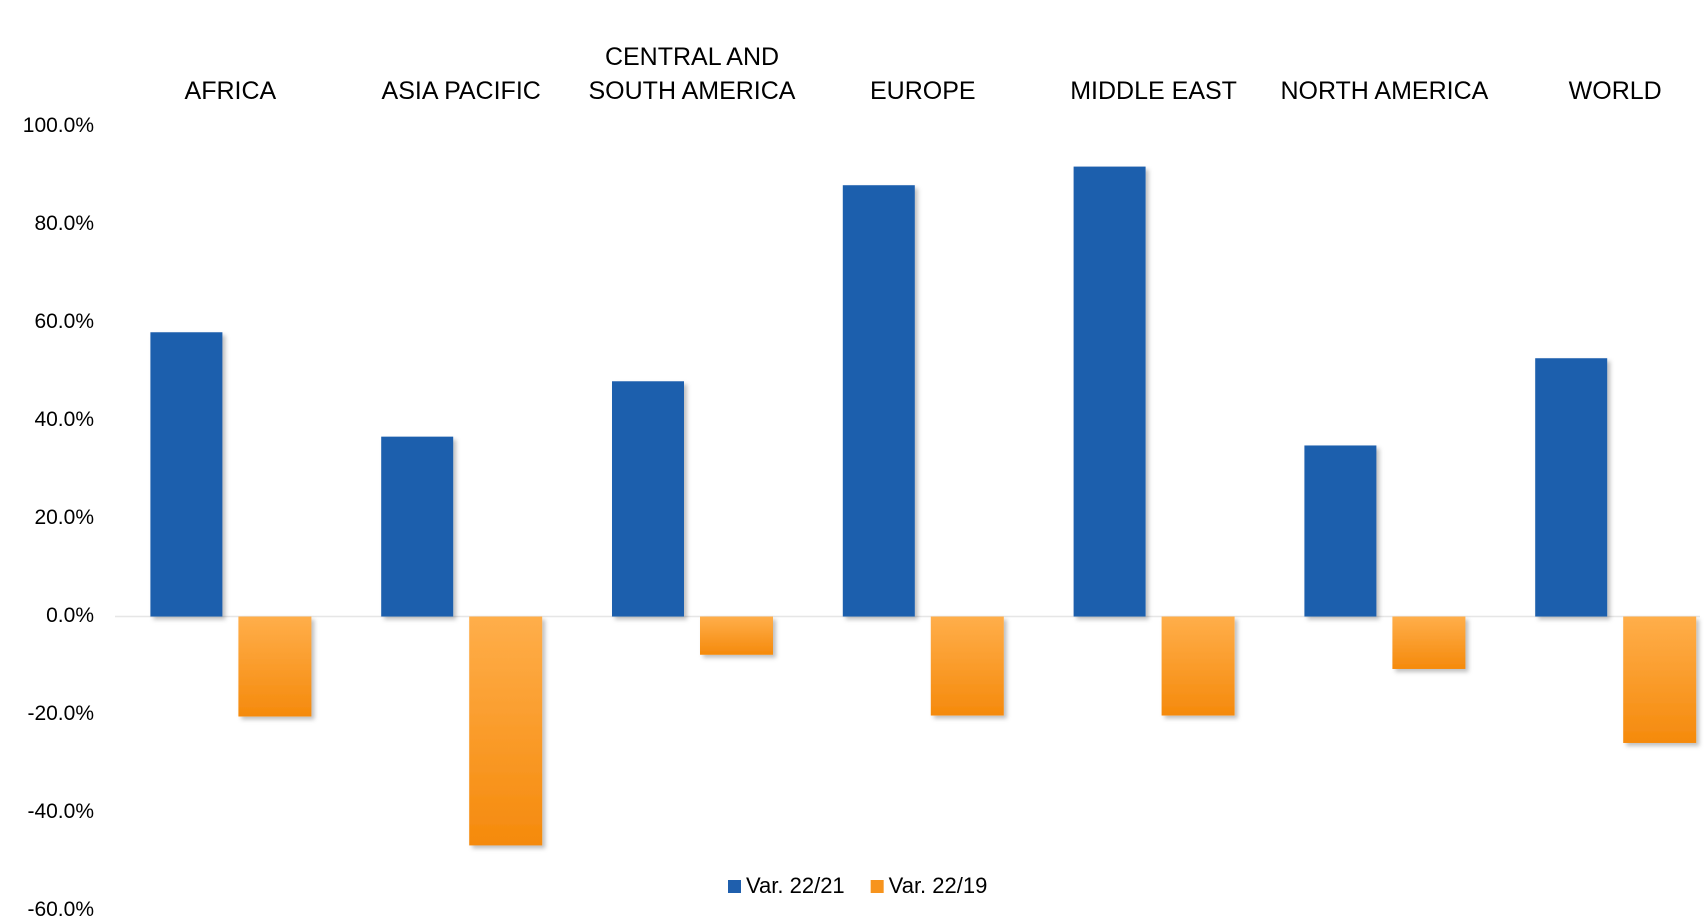 This screenshot has height=923, width=1708. I want to click on category-label: EUROPE, so click(923, 91).